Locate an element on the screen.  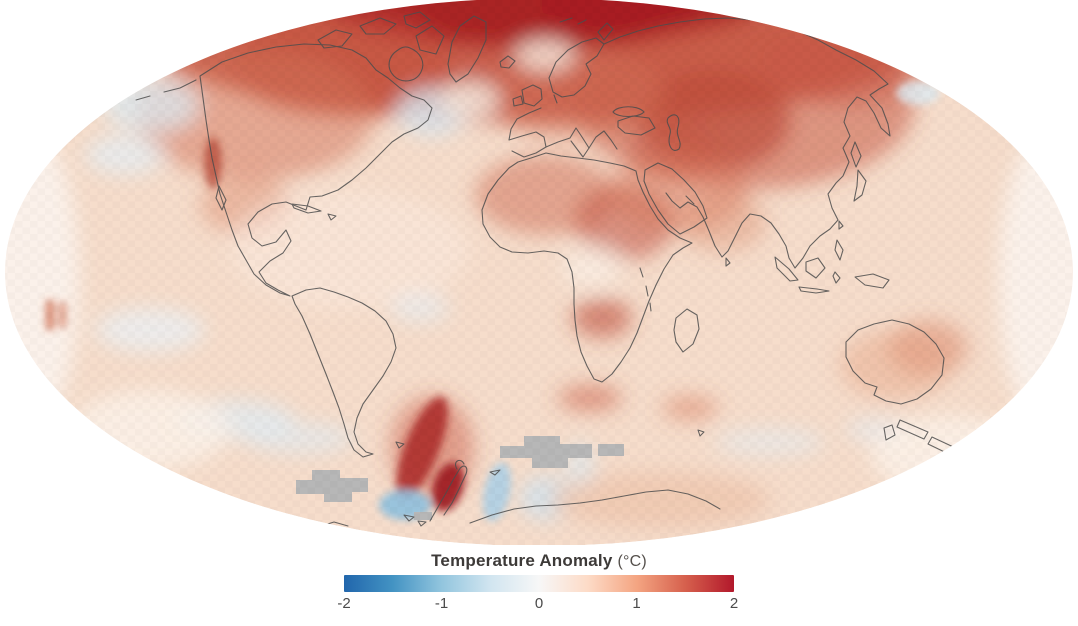
tick-label: 1 is located at coordinates (636, 603).